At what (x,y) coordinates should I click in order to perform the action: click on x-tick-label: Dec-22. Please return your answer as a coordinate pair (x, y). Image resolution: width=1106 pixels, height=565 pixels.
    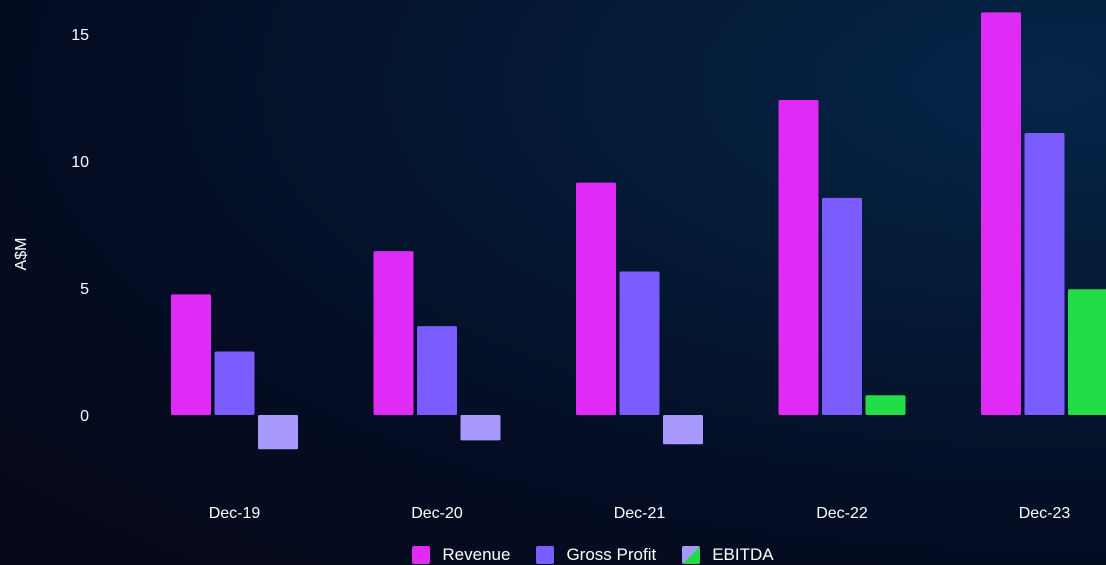
    Looking at the image, I should click on (842, 513).